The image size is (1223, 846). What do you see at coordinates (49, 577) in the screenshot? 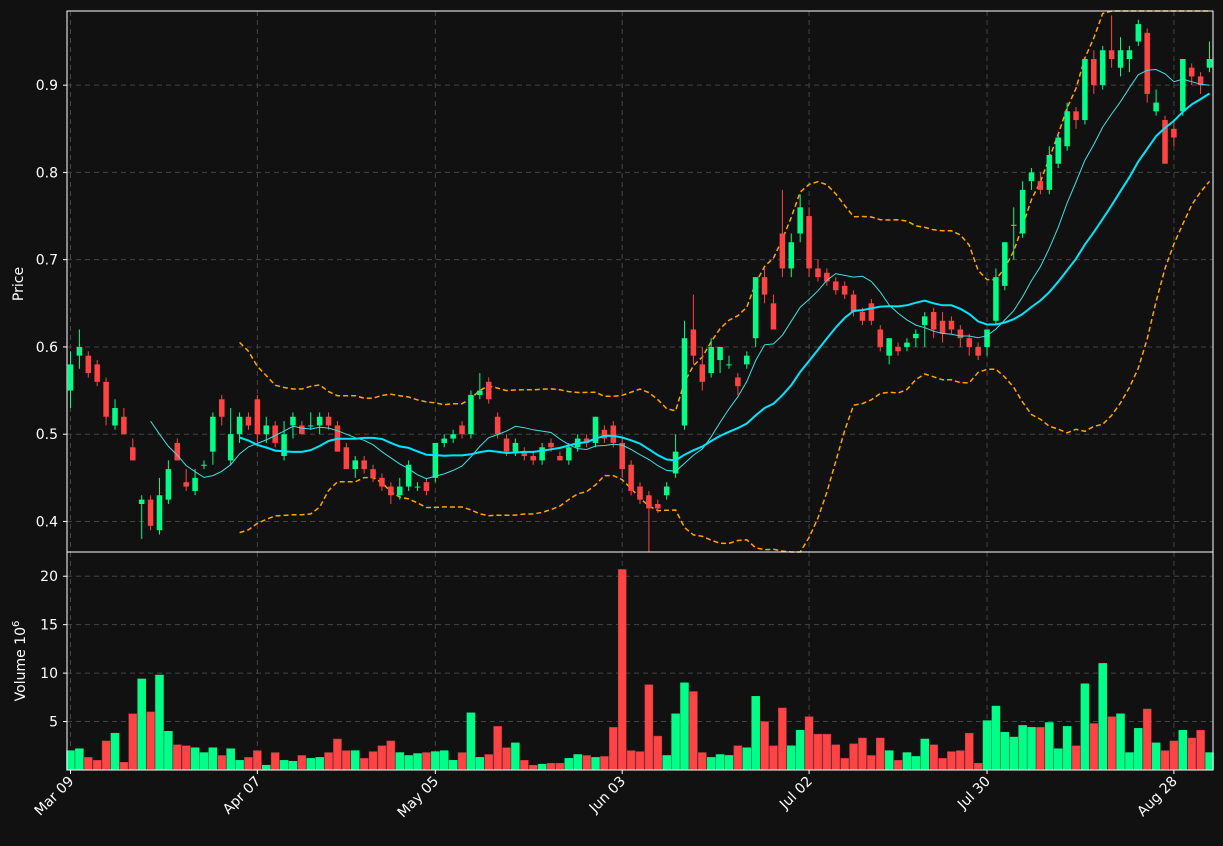
I see `volume-tick-label: 20` at bounding box center [49, 577].